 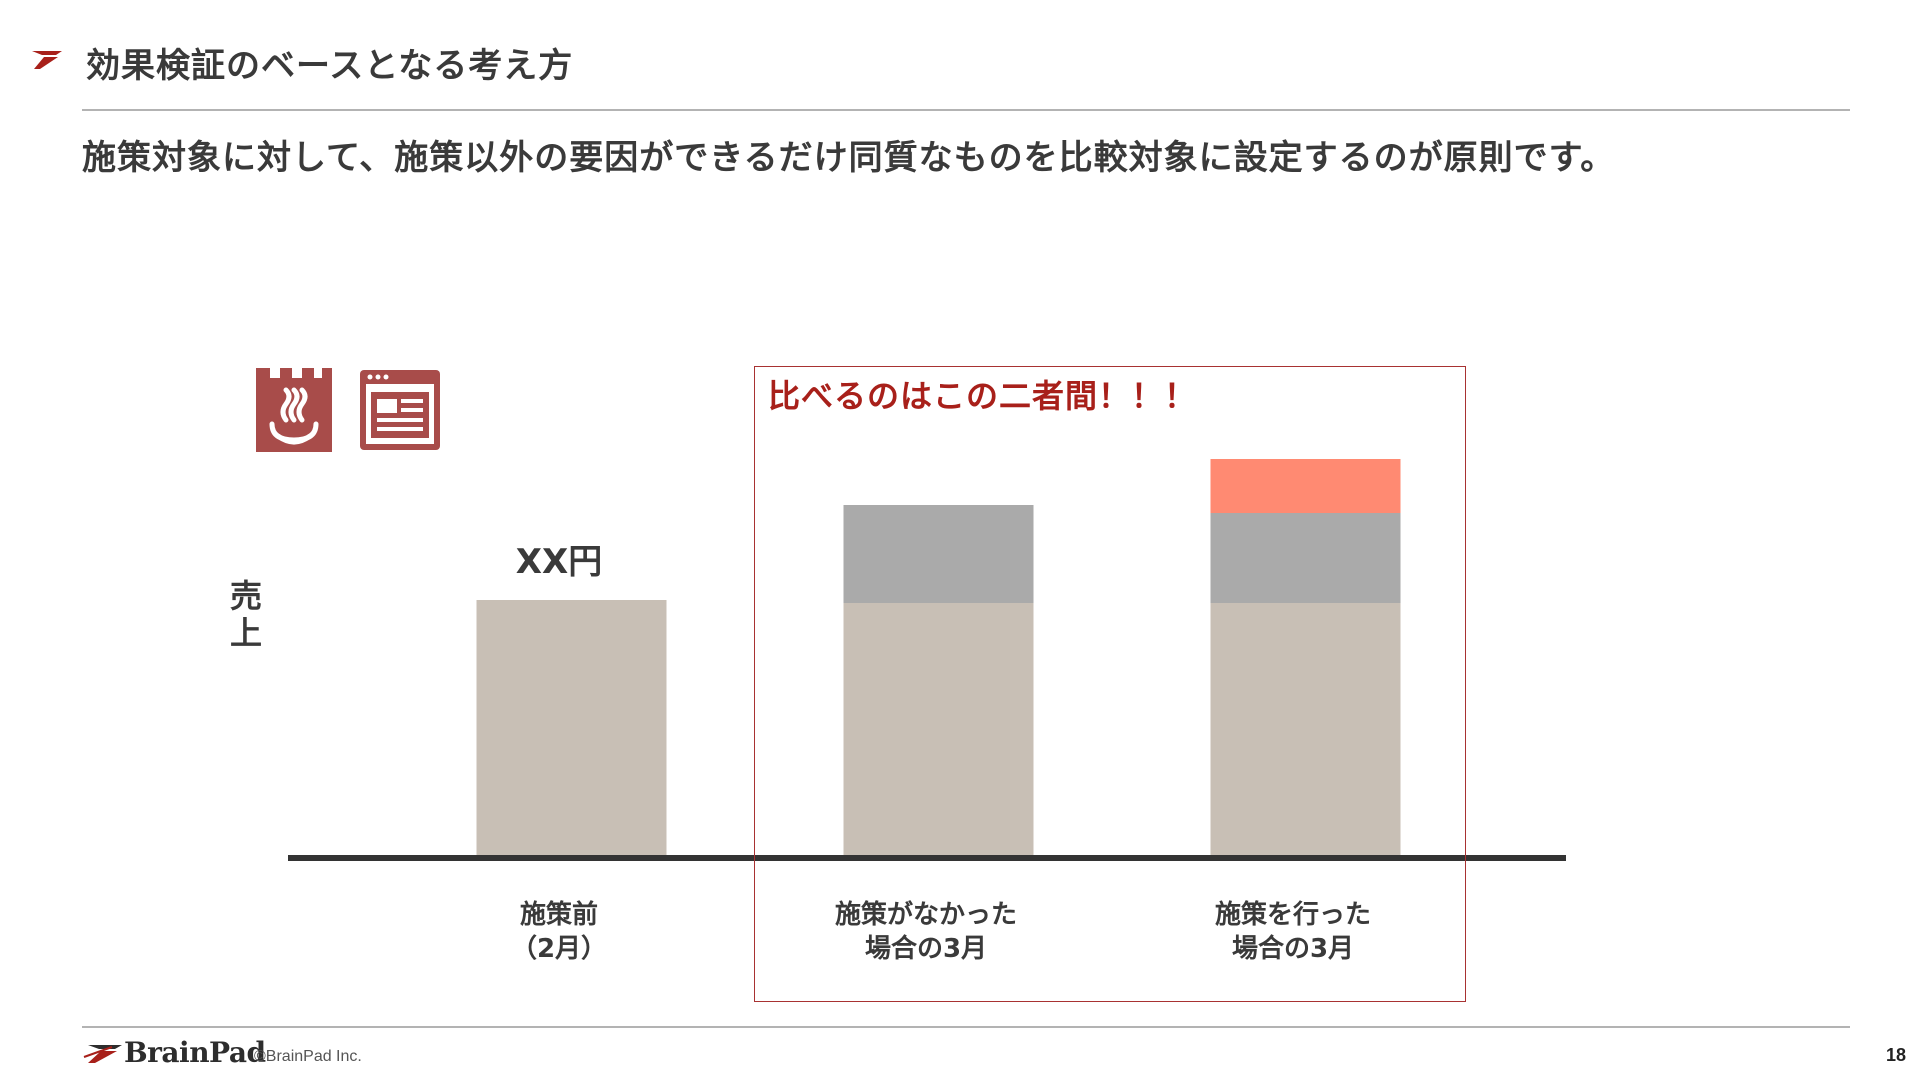 I want to click on footer-divider, so click(x=966, y=1027).